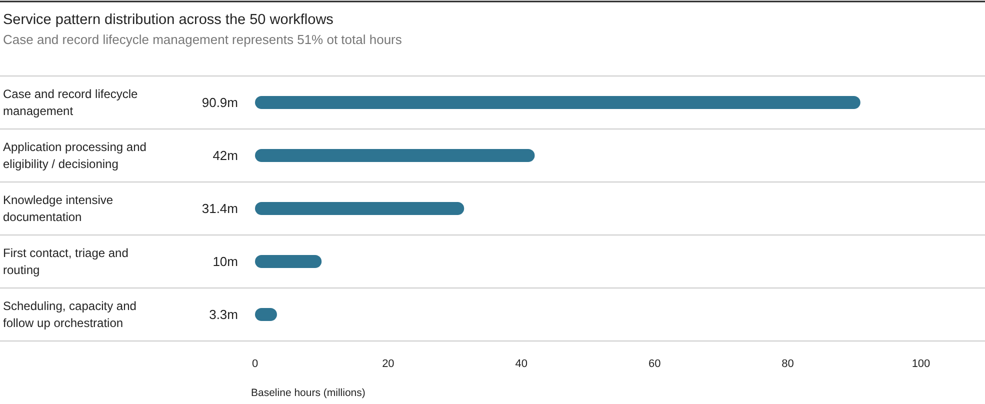  What do you see at coordinates (521, 364) in the screenshot?
I see `x-tick-label: 40` at bounding box center [521, 364].